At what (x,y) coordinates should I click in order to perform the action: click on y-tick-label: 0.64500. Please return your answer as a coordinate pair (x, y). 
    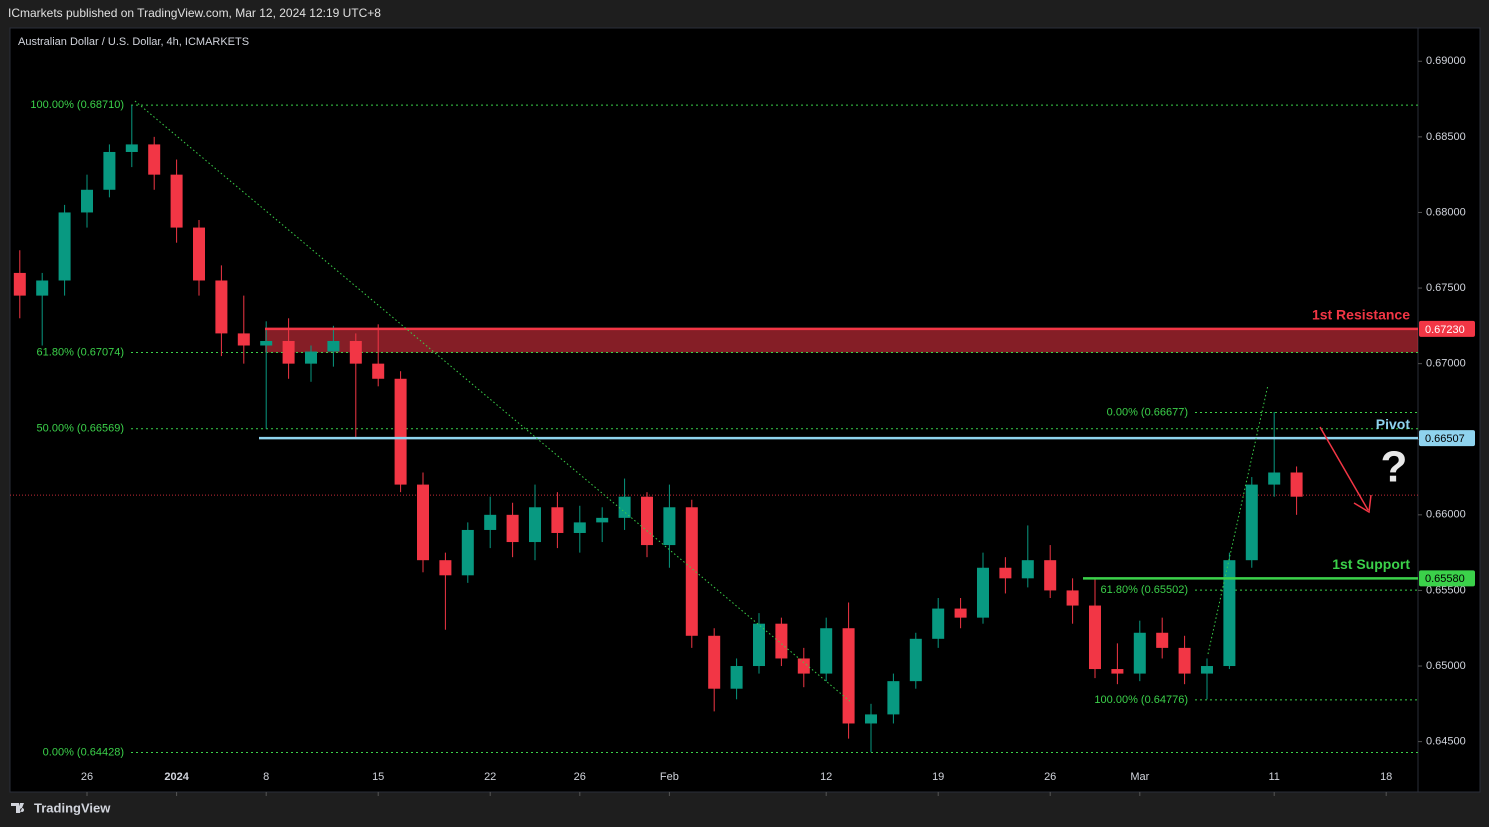
    Looking at the image, I should click on (1446, 742).